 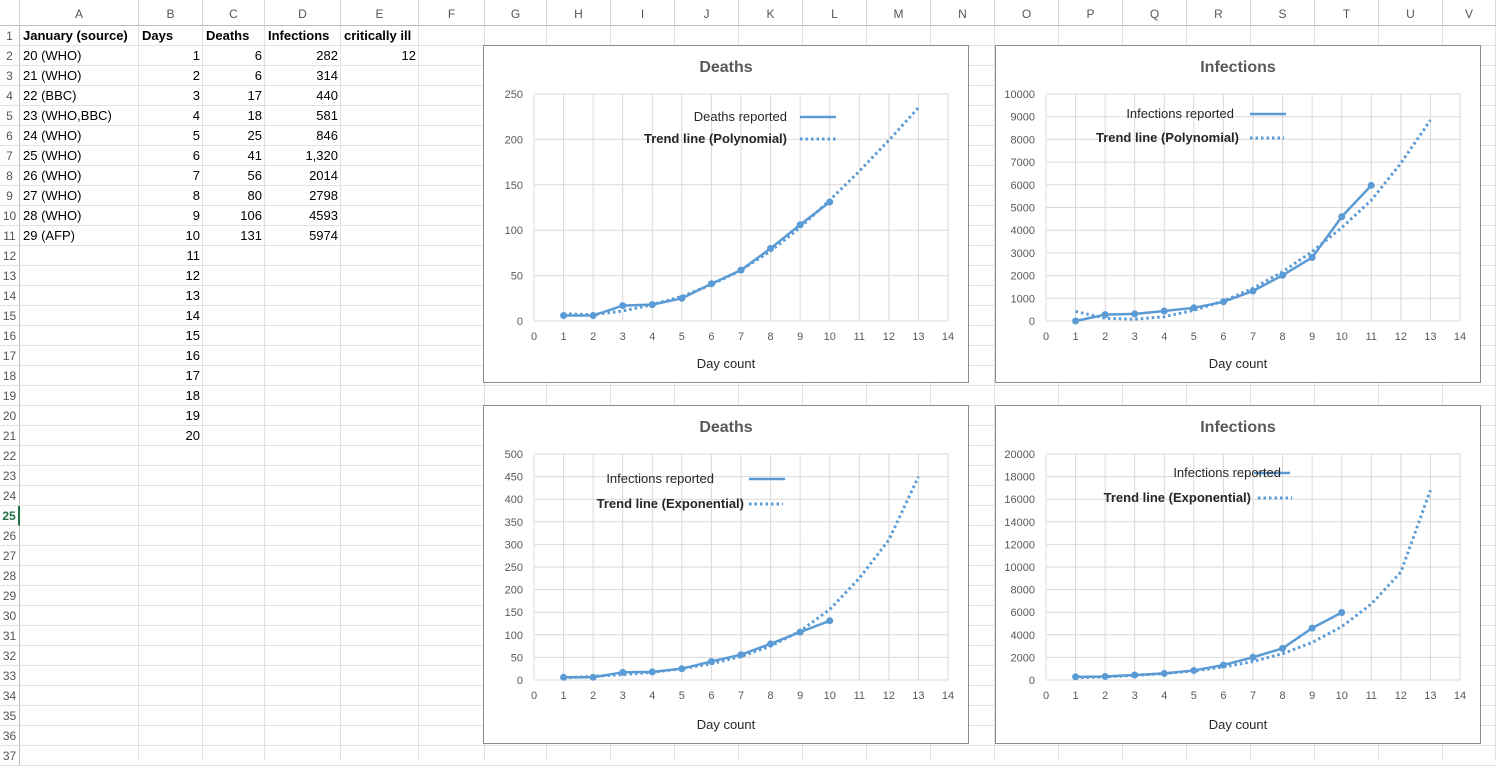 I want to click on header-cell-e: critically ill, so click(x=378, y=35).